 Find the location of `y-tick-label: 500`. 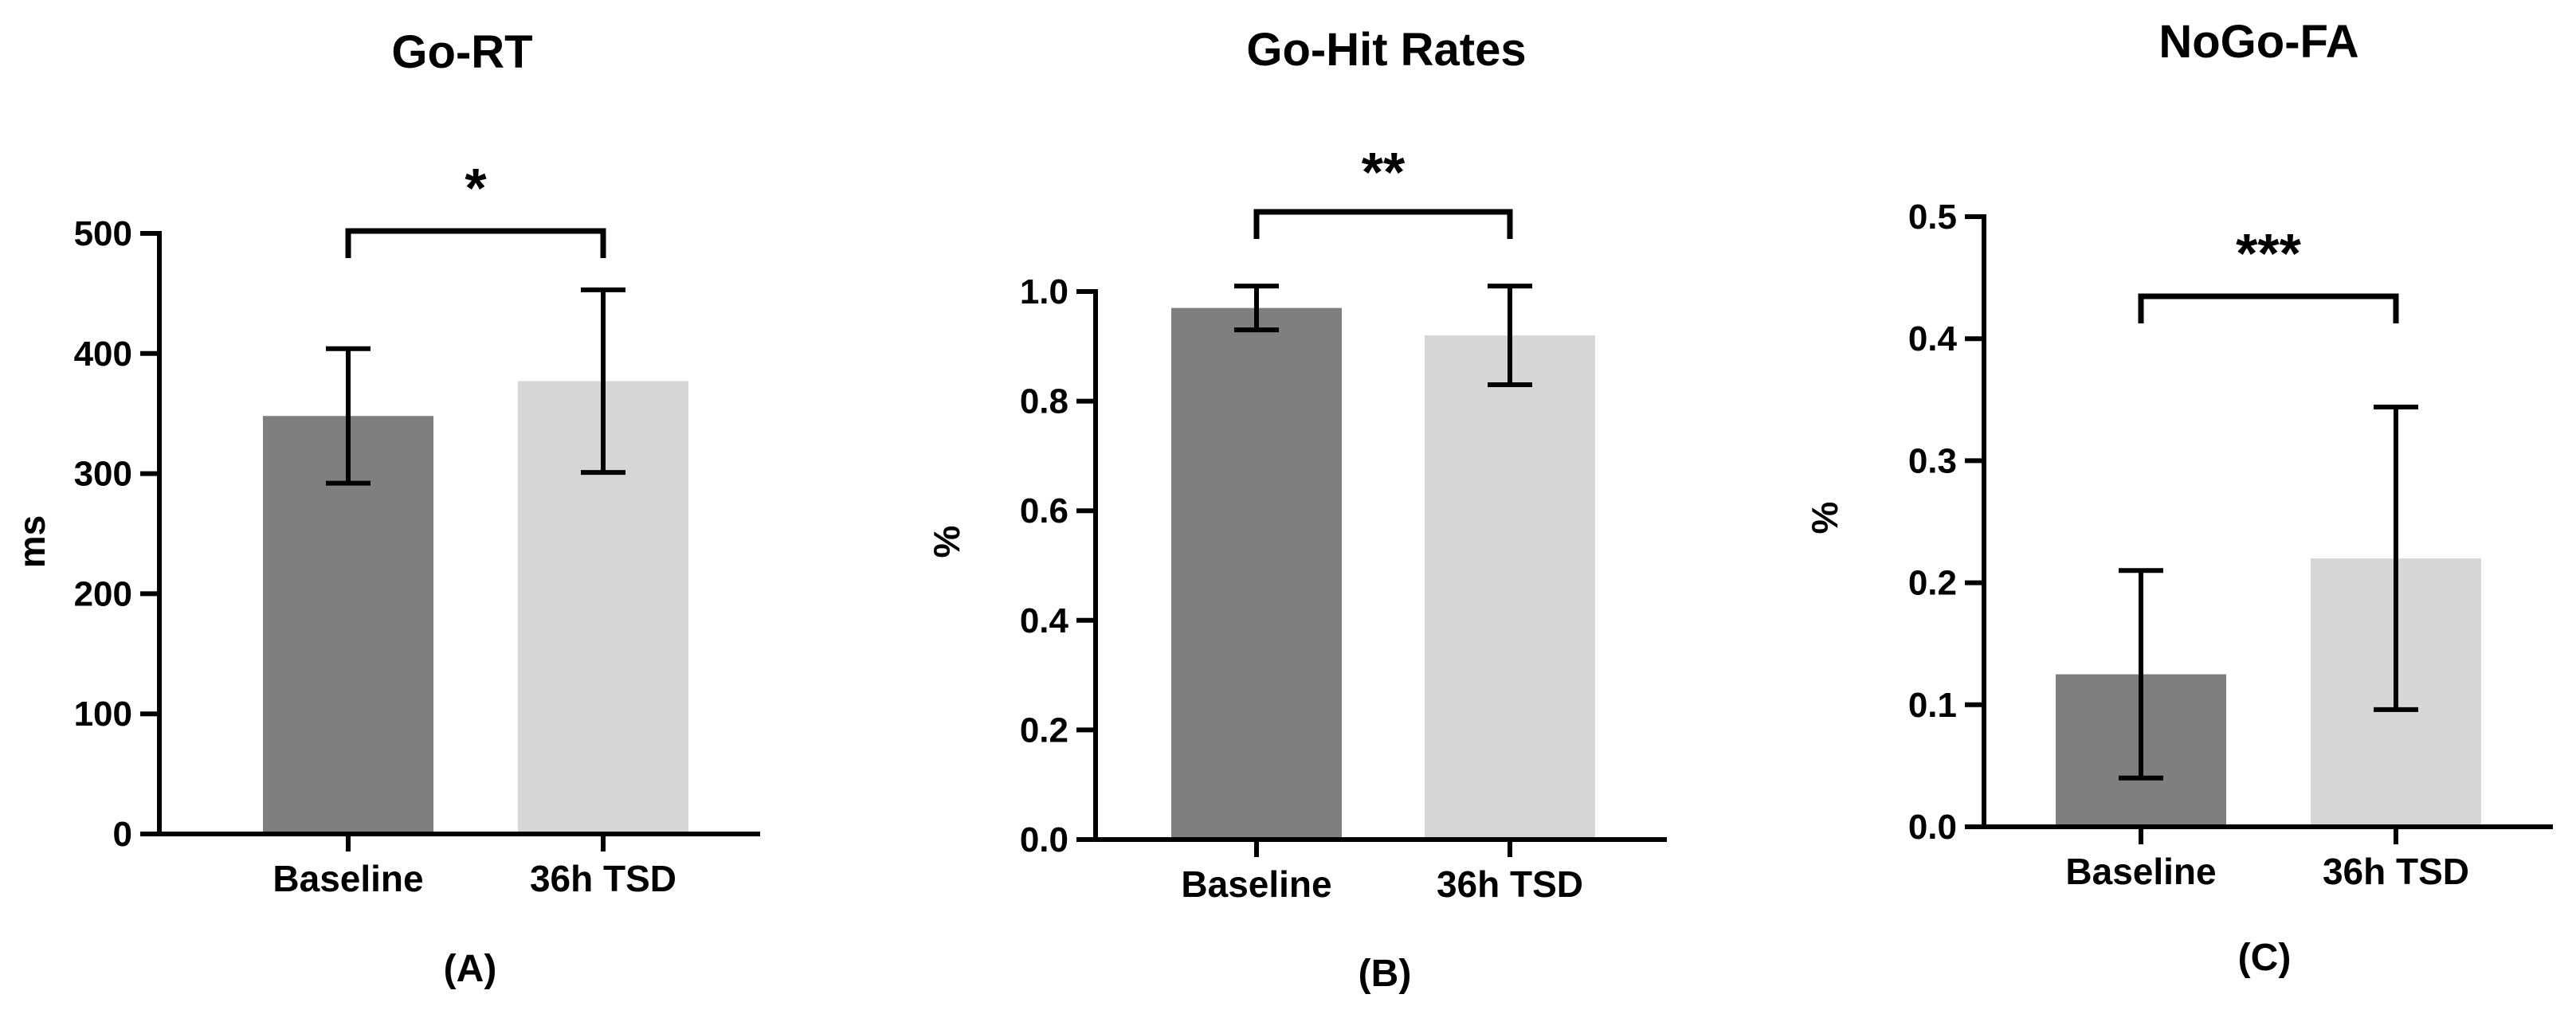

y-tick-label: 500 is located at coordinates (103, 233).